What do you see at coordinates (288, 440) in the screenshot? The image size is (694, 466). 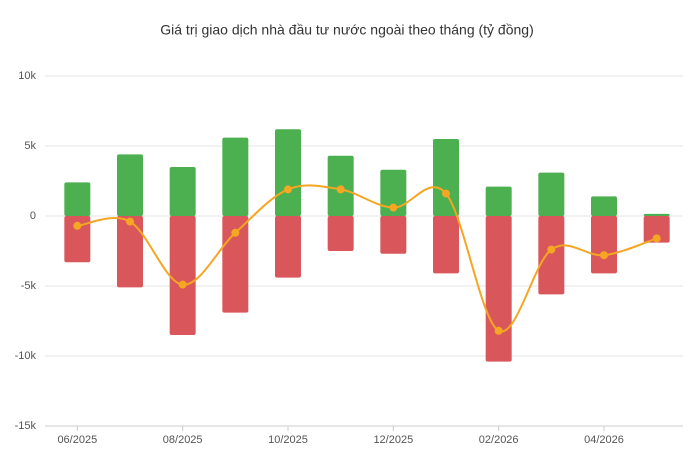 I see `x-tick-label: 10/2025` at bounding box center [288, 440].